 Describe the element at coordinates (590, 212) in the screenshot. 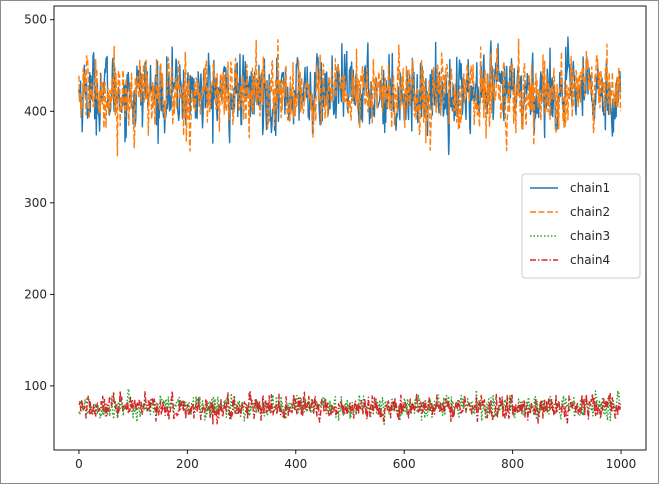

I see `legend-label-chain2: chain2` at that location.